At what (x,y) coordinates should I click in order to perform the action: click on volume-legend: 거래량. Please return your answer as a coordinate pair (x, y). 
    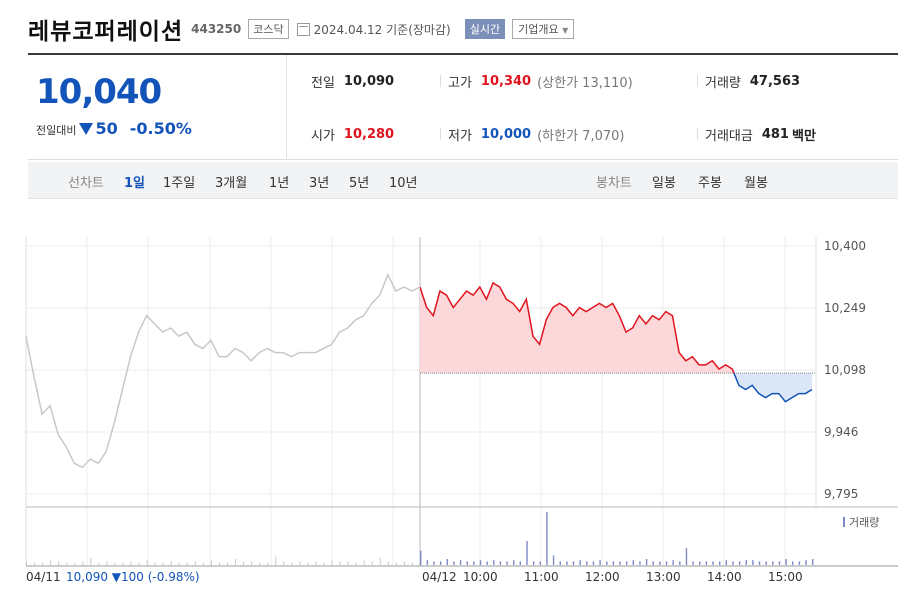
    Looking at the image, I should click on (864, 522).